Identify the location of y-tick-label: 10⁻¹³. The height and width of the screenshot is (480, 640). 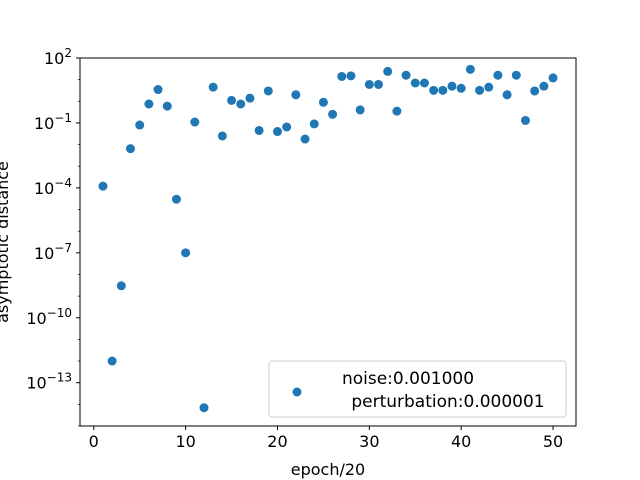
(49, 382).